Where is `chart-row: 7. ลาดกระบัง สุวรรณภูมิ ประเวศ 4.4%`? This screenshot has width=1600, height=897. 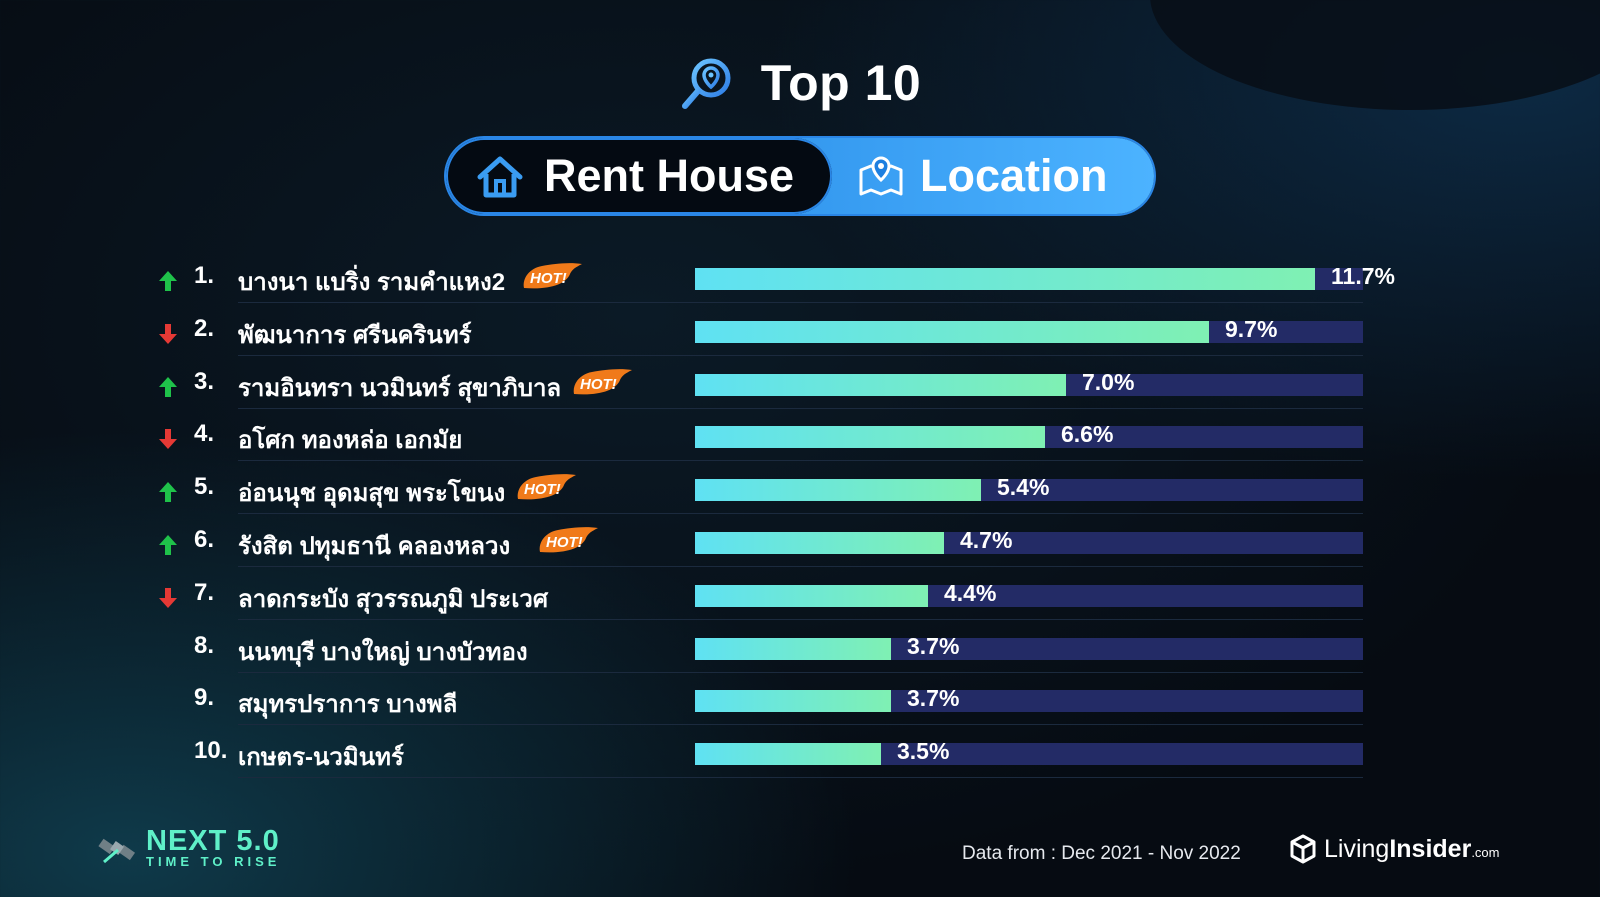
chart-row: 7. ลาดกระบัง สุวรรณภูมิ ประเวศ 4.4% is located at coordinates (800, 597).